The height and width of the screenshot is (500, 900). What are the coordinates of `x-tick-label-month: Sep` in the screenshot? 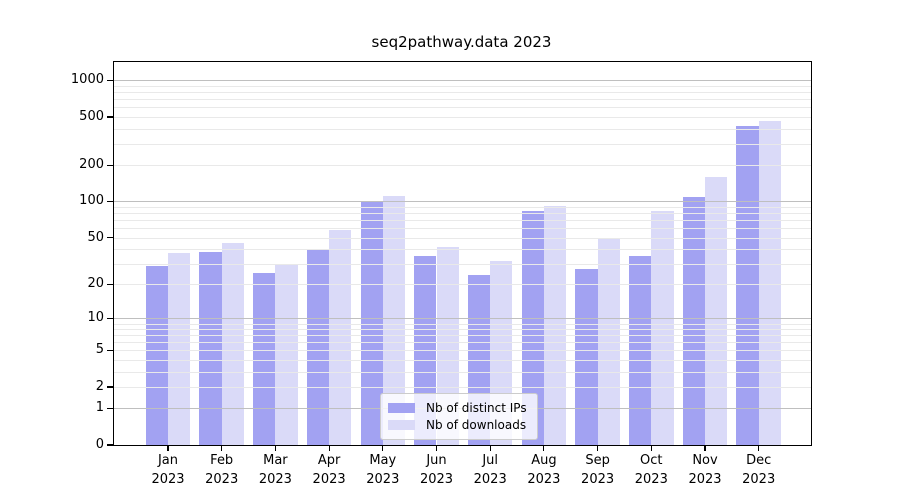 It's located at (597, 460).